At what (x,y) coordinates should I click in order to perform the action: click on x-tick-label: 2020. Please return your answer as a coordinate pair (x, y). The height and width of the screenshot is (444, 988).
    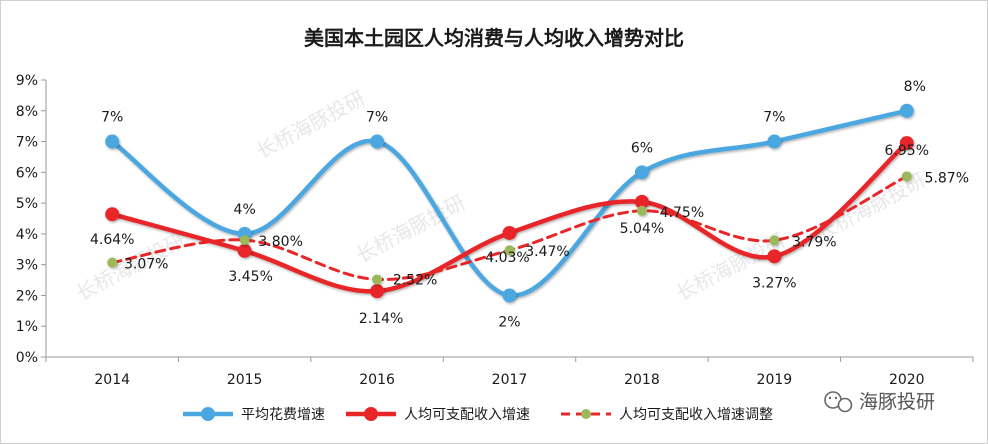
    Looking at the image, I should click on (907, 380).